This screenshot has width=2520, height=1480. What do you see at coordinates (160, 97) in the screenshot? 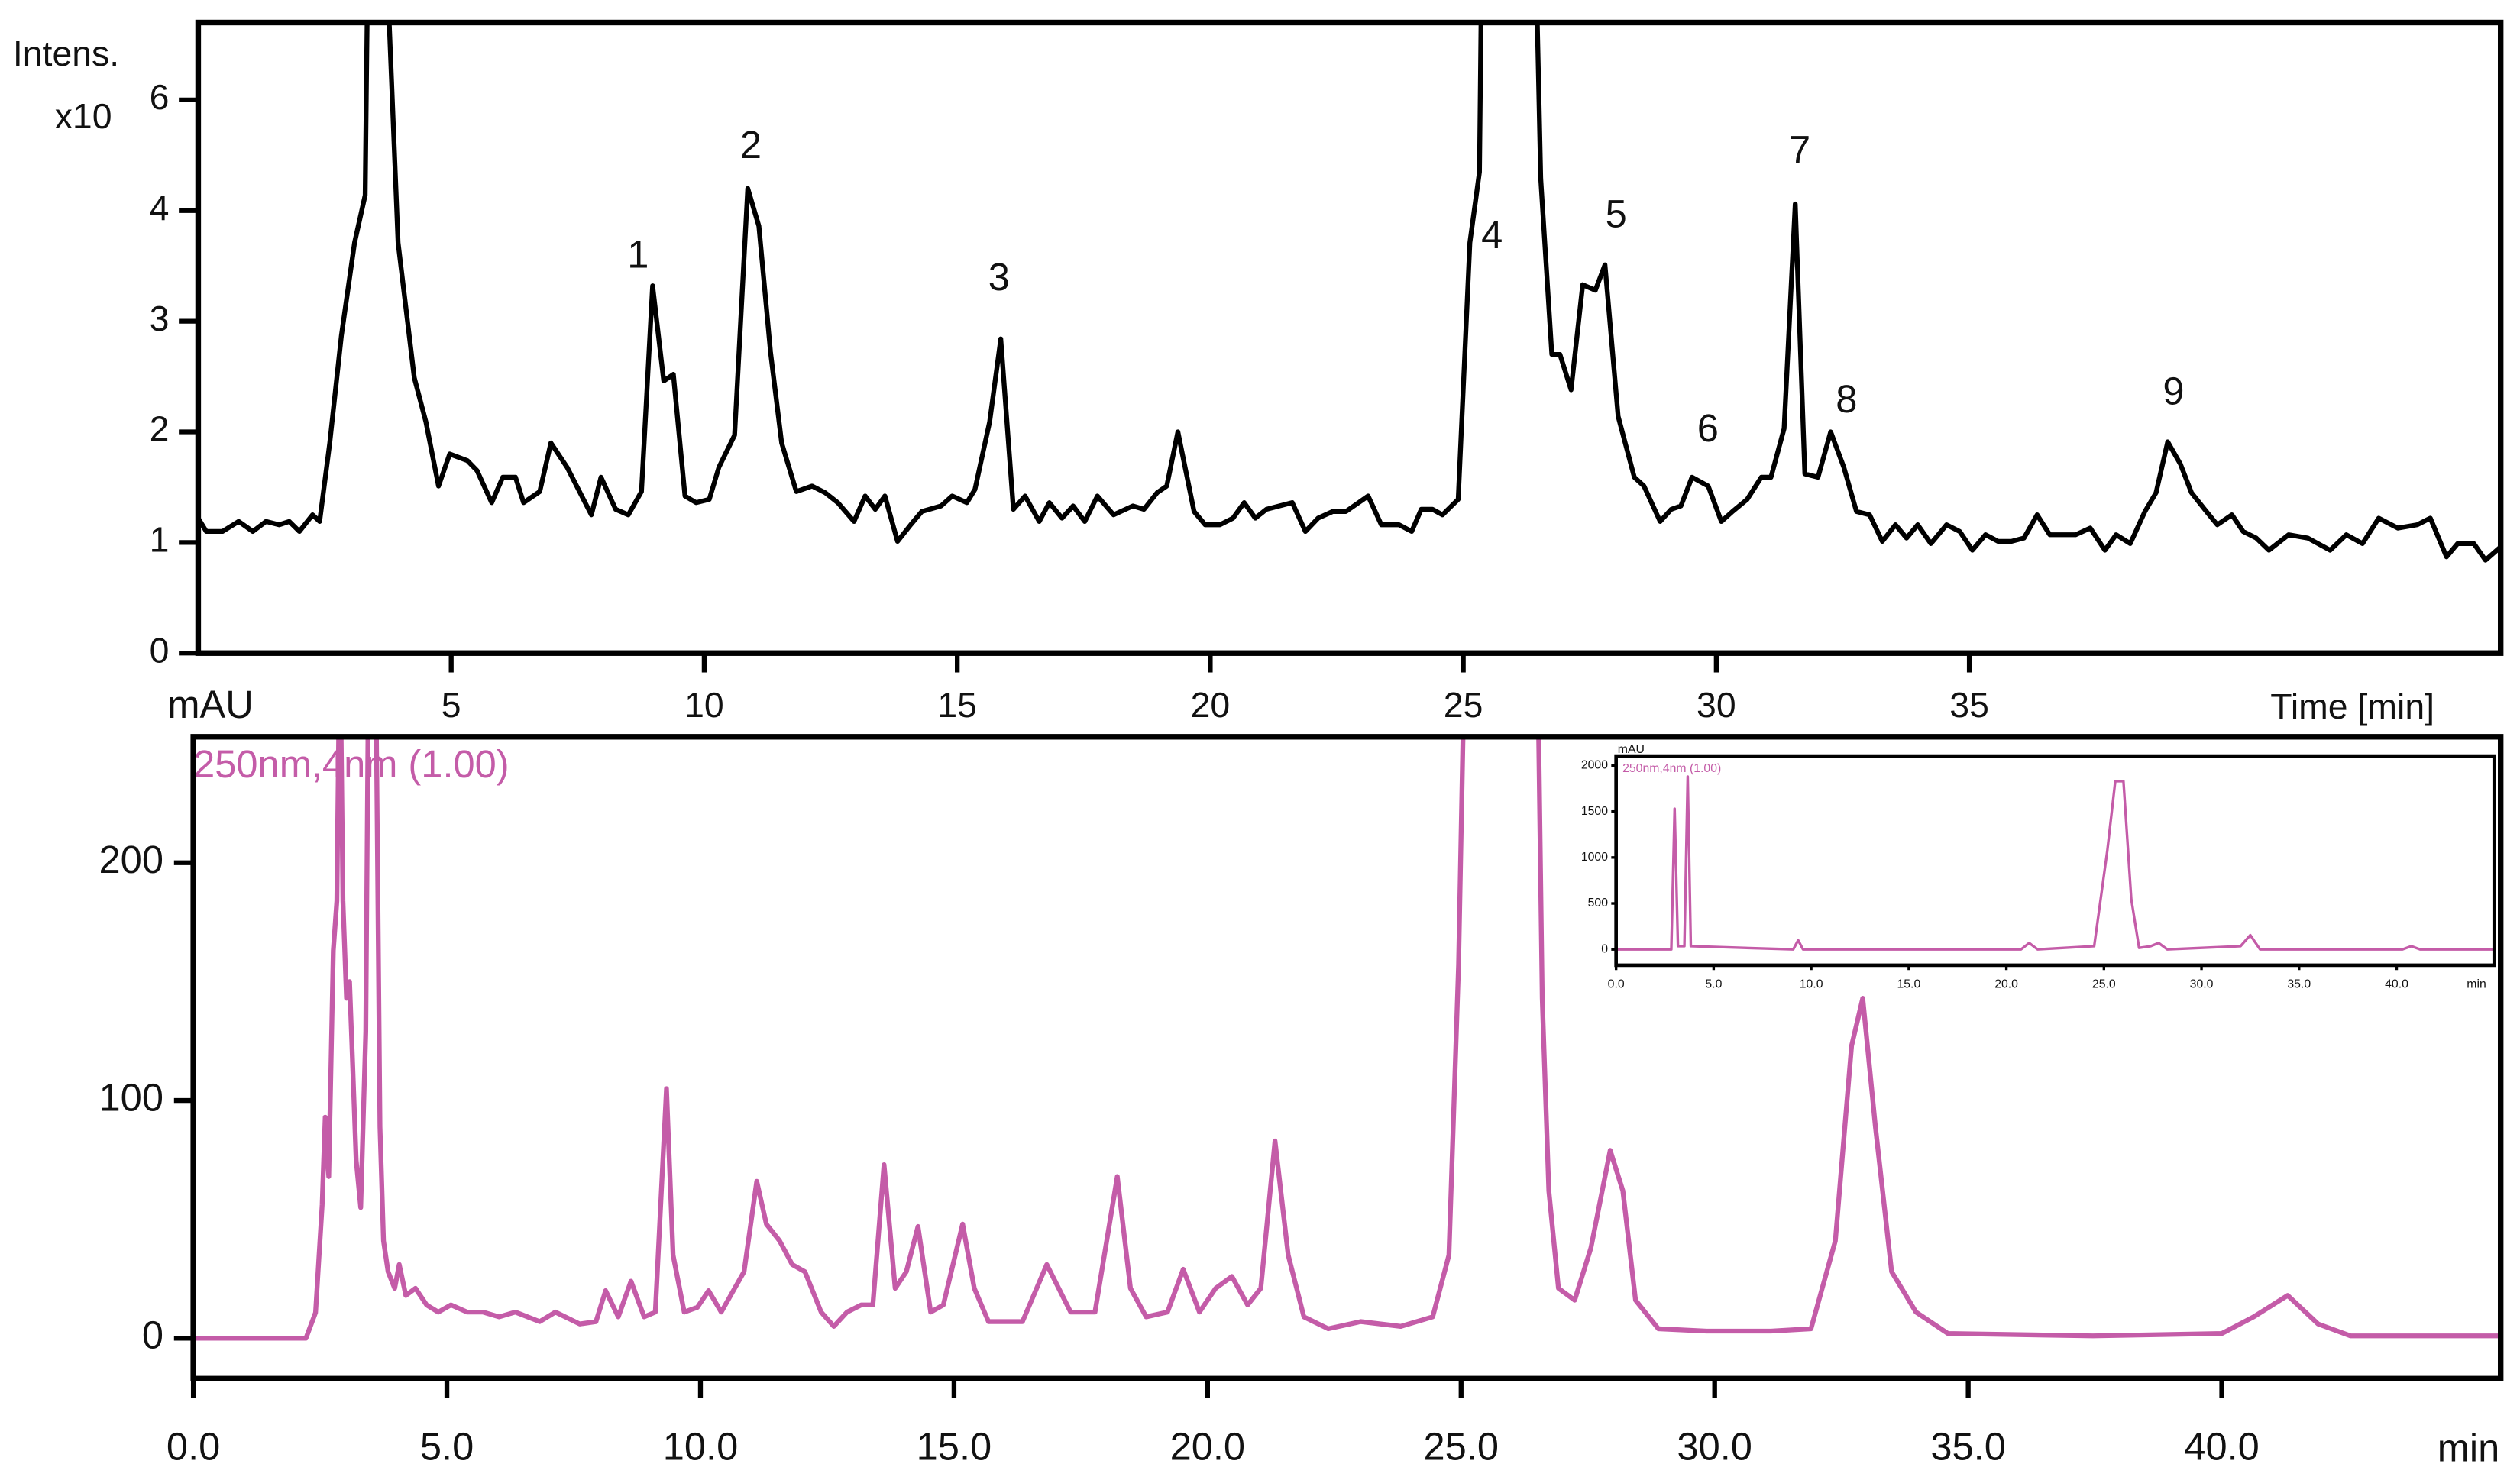
I see `y-tick-label: 6` at bounding box center [160, 97].